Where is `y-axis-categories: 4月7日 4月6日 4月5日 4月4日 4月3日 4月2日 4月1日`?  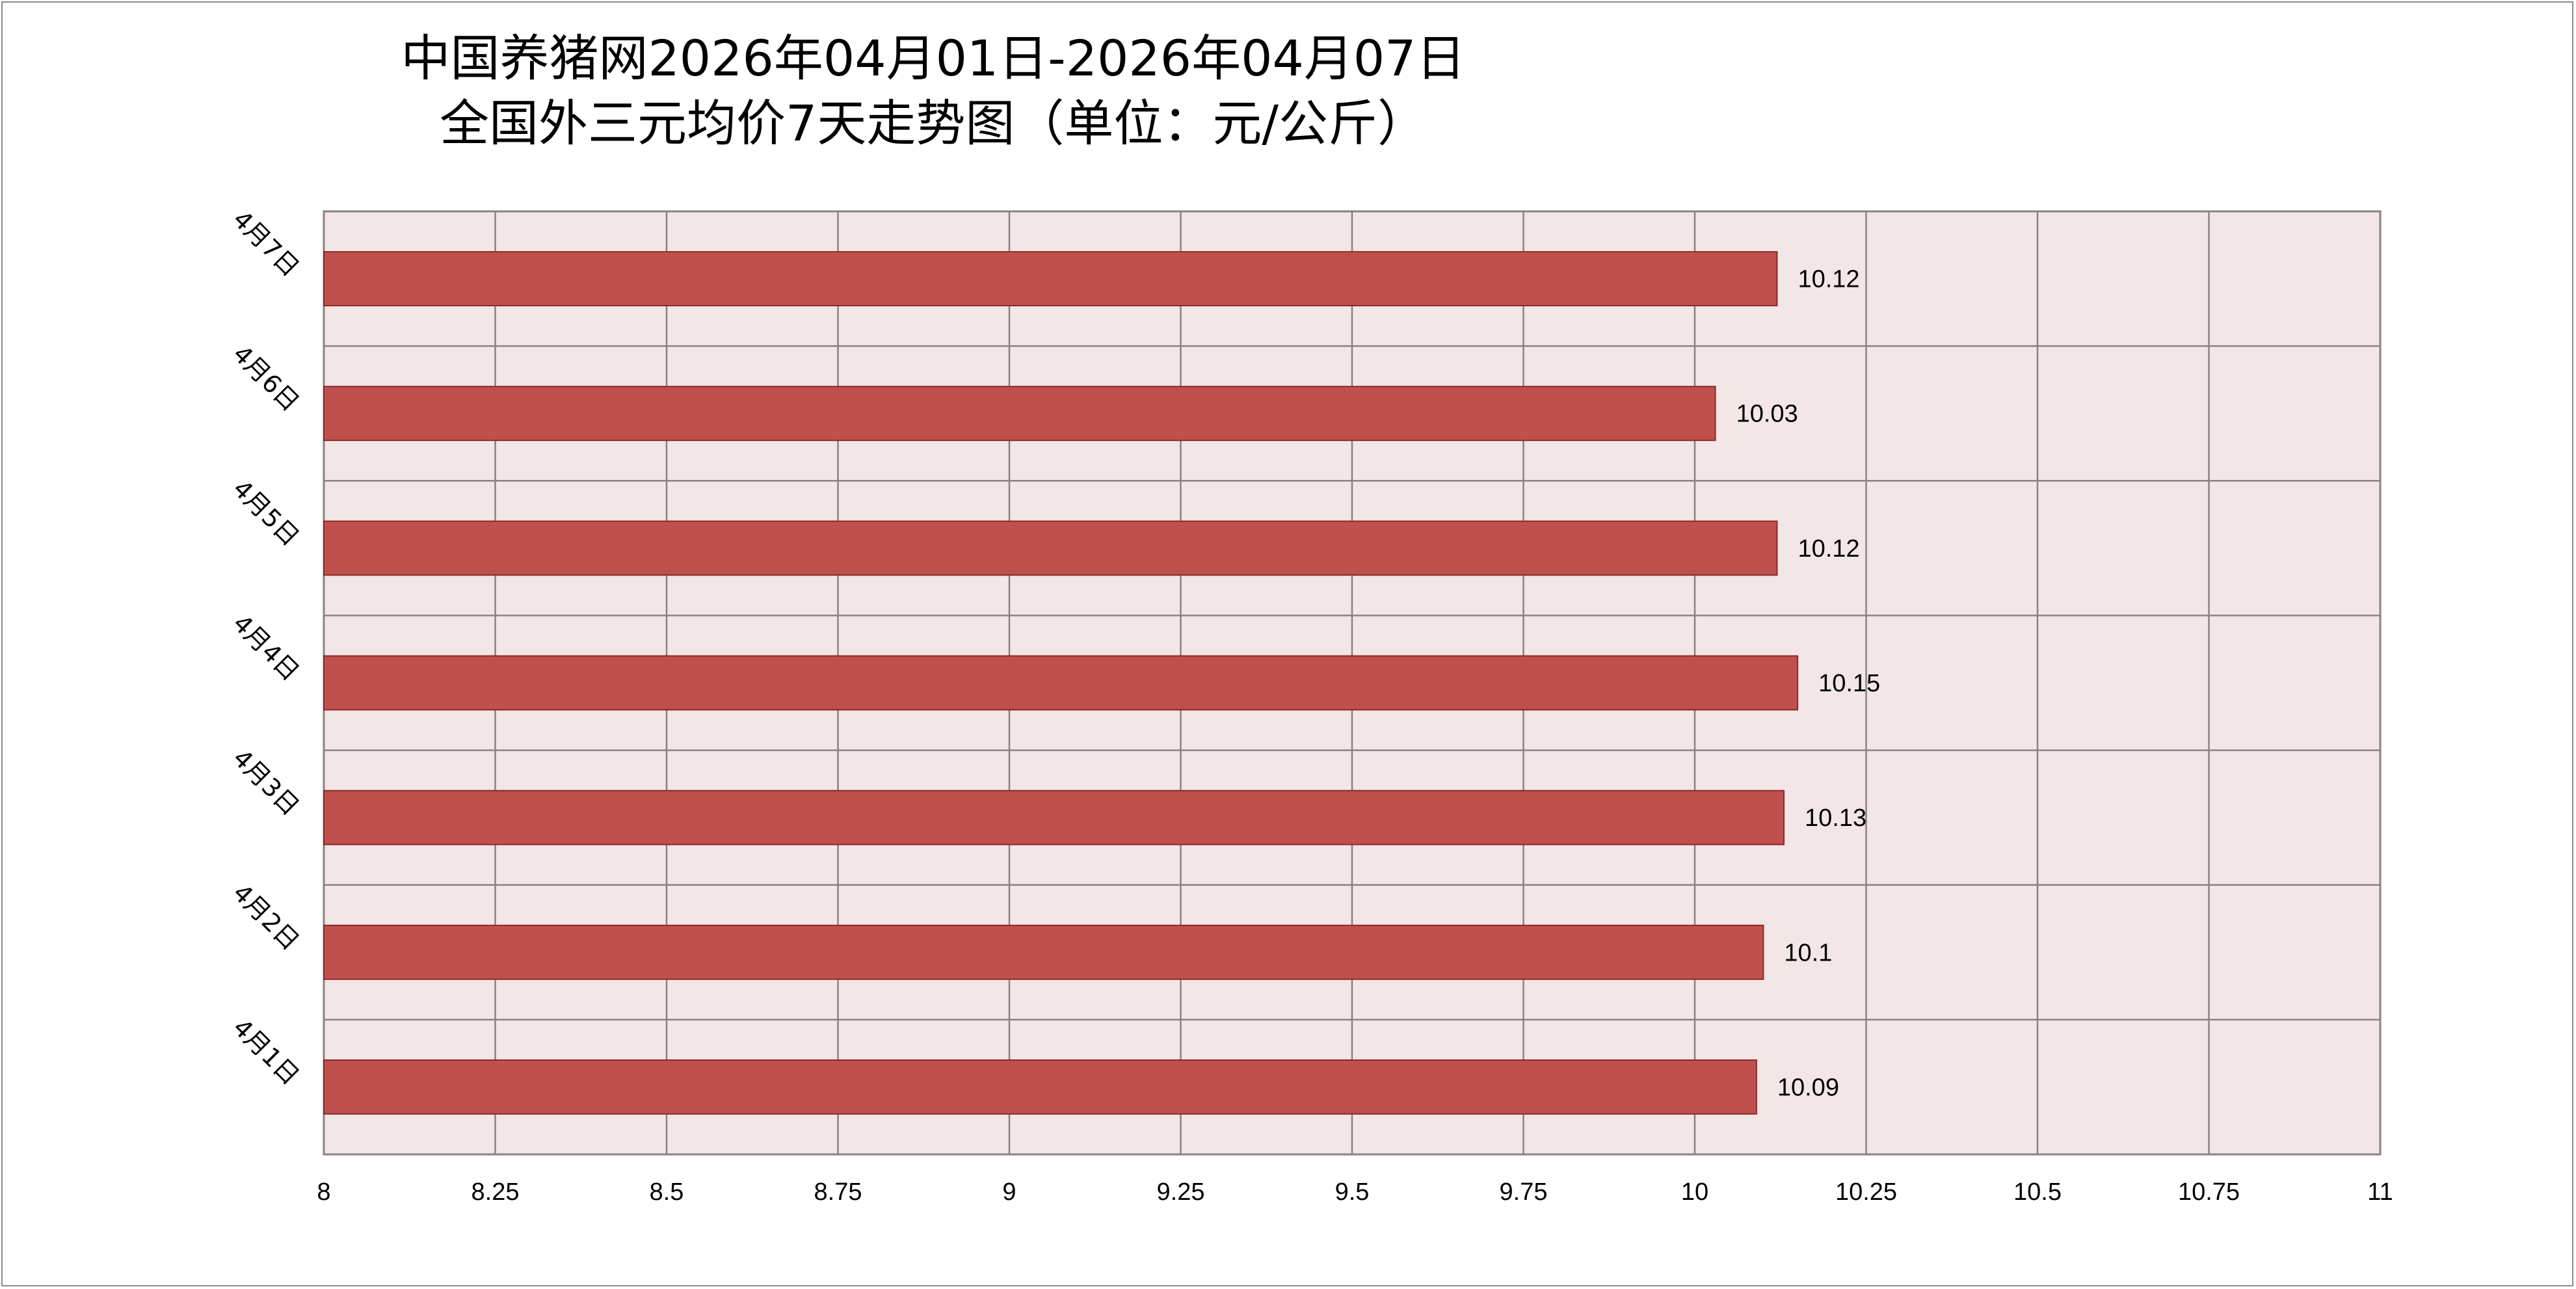 y-axis-categories: 4月7日 4月6日 4月5日 4月4日 4月3日 4月2日 4月1日 is located at coordinates (266, 648).